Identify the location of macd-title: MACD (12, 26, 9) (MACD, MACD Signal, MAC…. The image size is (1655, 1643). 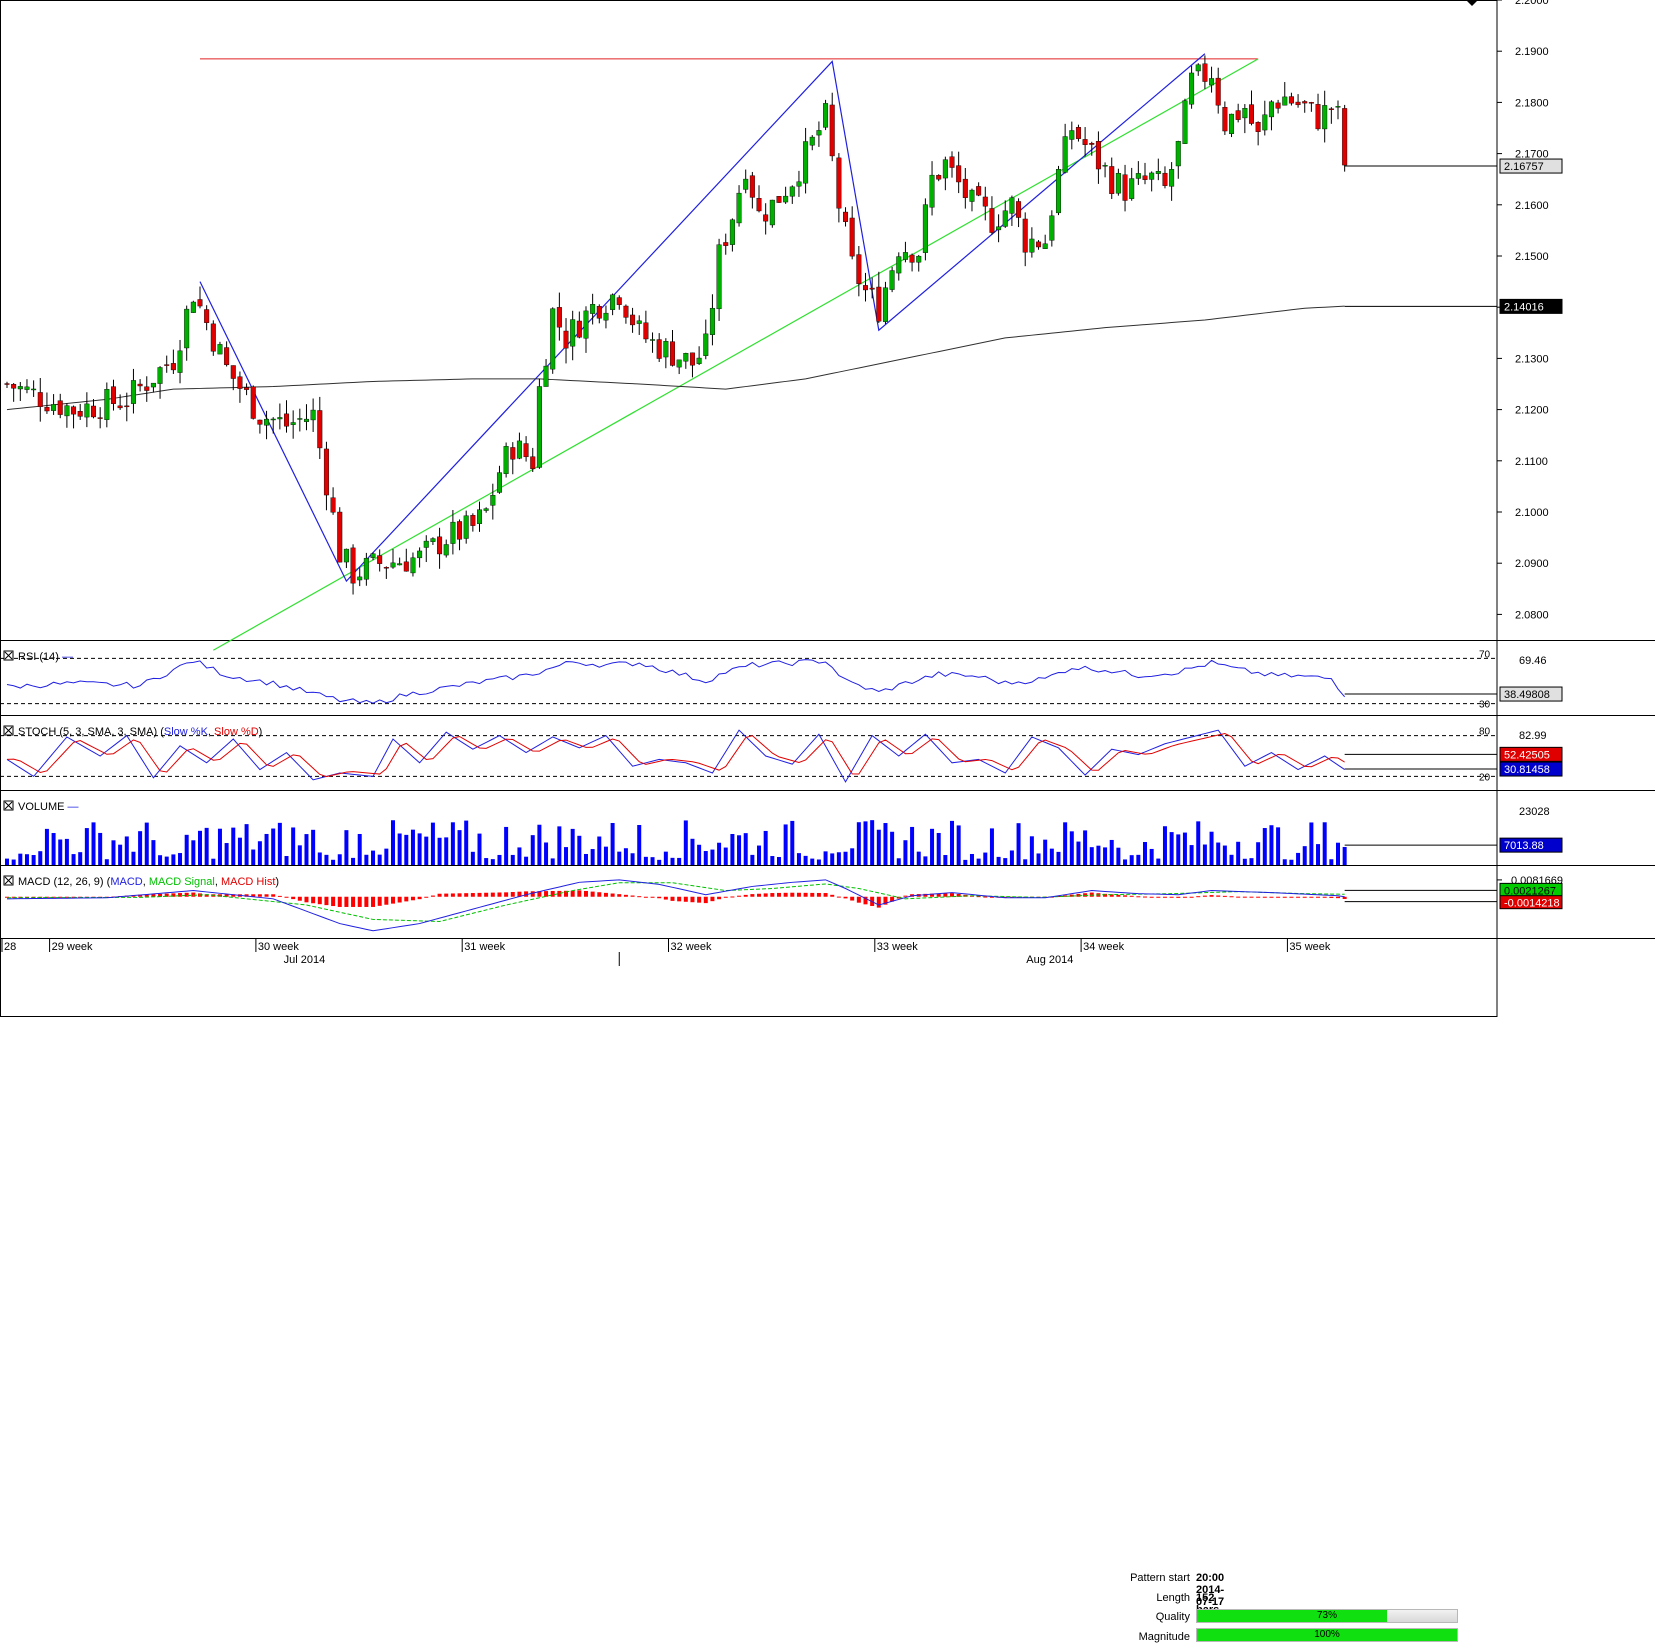
(148, 882).